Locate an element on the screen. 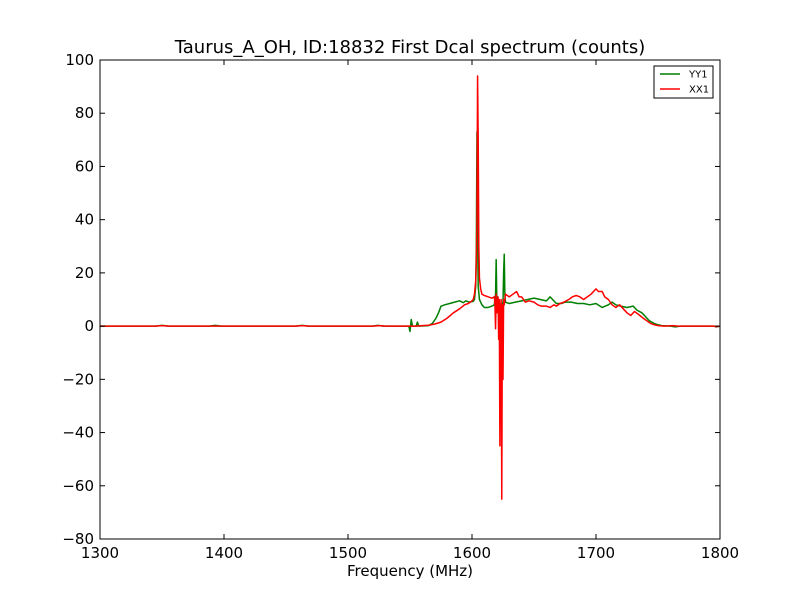  x-tick-label: 1800 is located at coordinates (720, 553).